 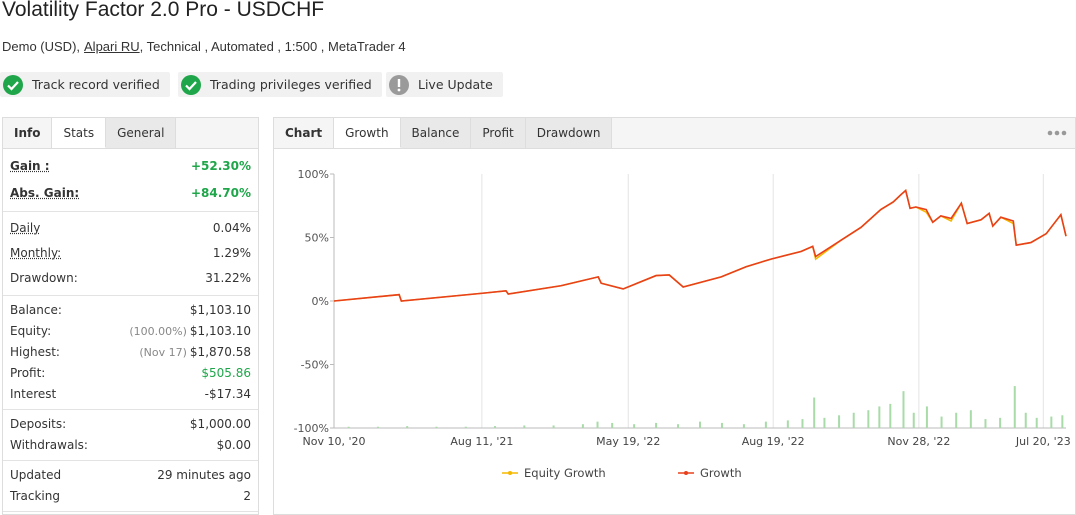 What do you see at coordinates (498, 133) in the screenshot?
I see `tab: Profit` at bounding box center [498, 133].